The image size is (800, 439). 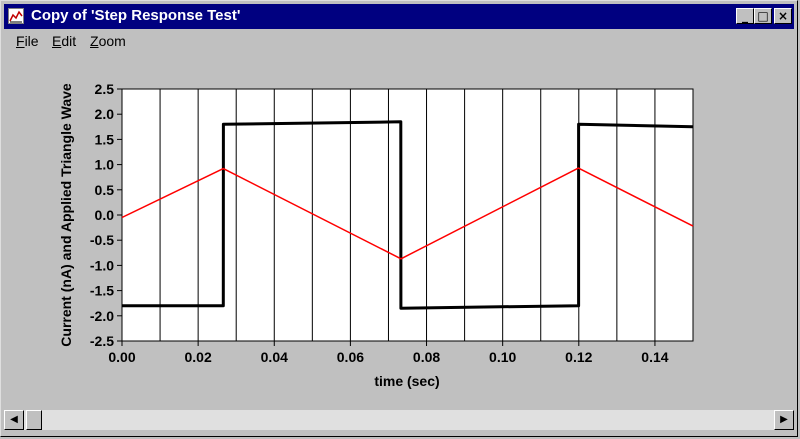 I want to click on x-tick-label: 0.12, so click(x=578, y=357).